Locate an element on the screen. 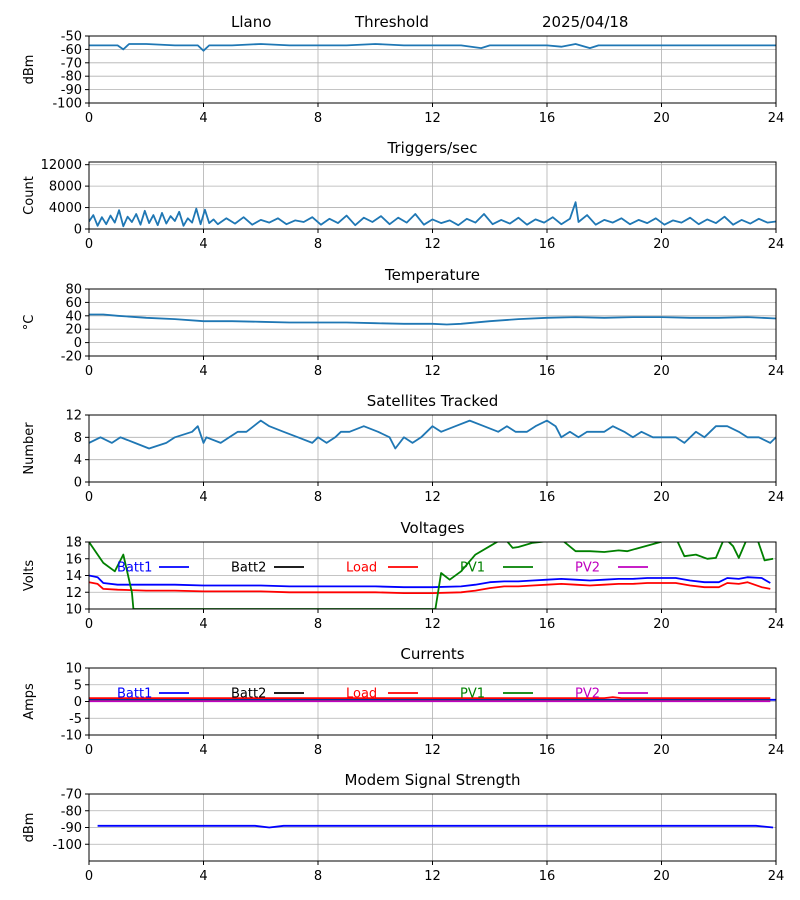 The height and width of the screenshot is (900, 800). legend-label-5-3: PV1 is located at coordinates (472, 694).